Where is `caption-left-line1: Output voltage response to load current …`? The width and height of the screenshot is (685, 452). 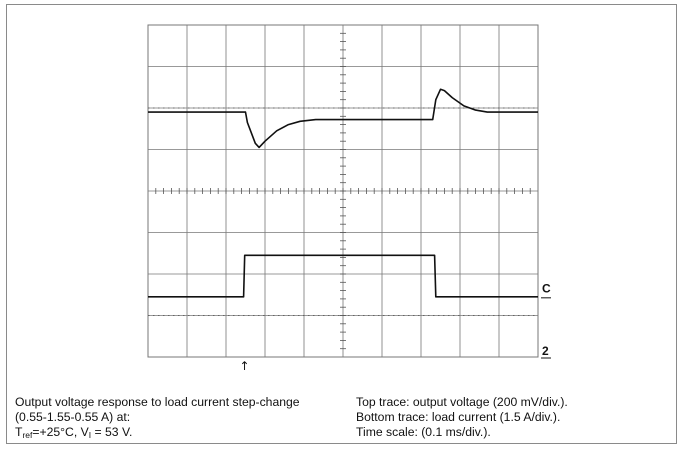
caption-left-line1: Output voltage response to load current … is located at coordinates (157, 402).